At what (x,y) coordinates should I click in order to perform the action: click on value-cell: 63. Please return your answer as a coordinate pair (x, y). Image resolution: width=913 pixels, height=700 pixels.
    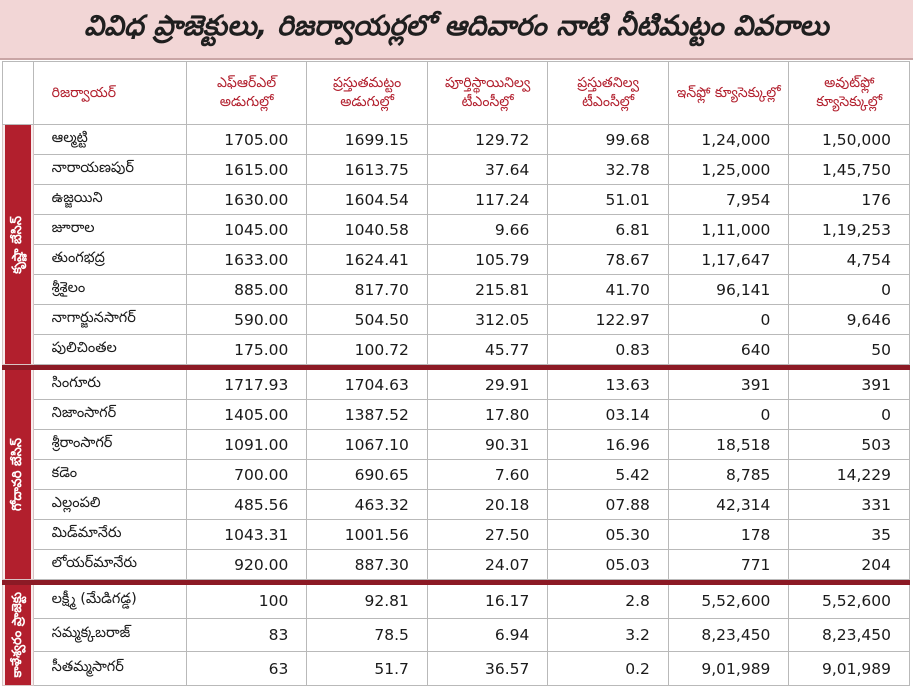
    Looking at the image, I should click on (246, 668).